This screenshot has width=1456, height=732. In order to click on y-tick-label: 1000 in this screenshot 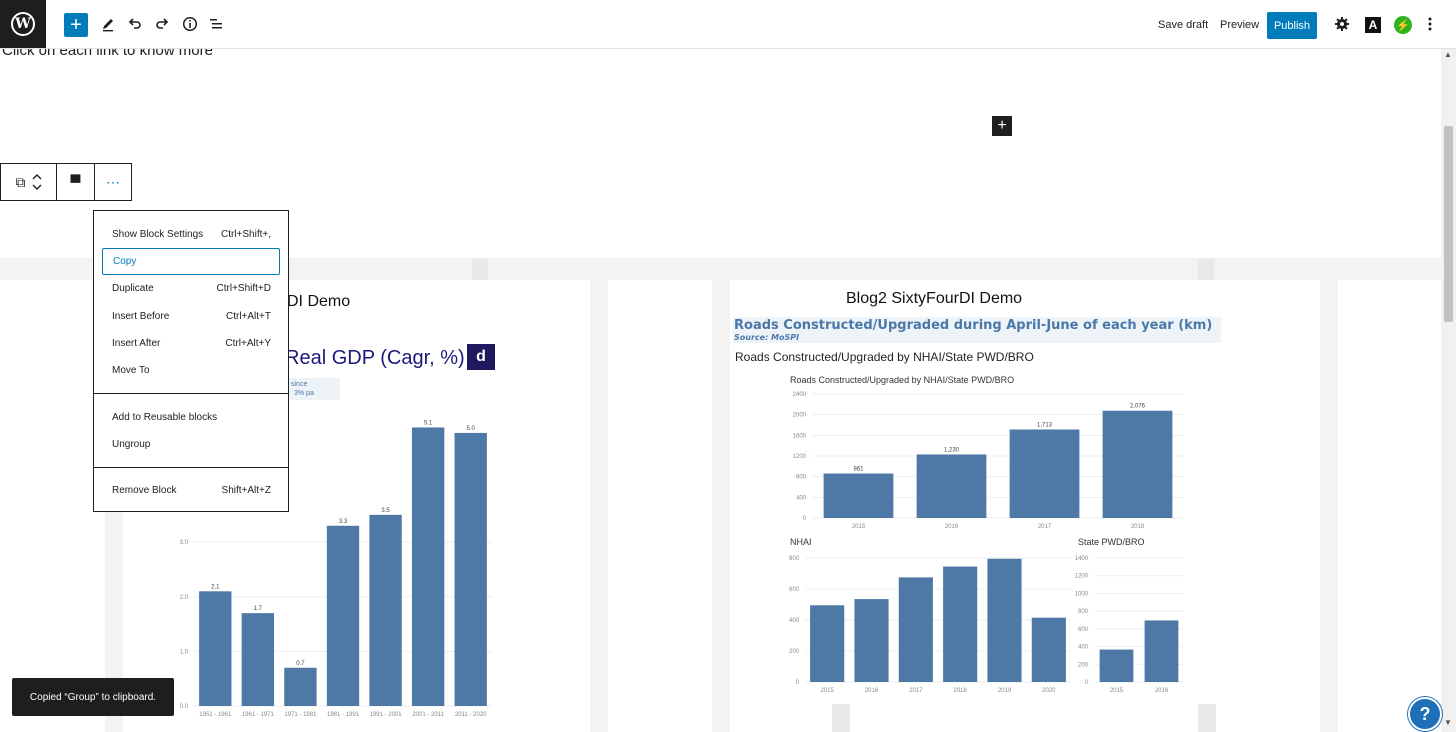, I will do `click(1082, 594)`.